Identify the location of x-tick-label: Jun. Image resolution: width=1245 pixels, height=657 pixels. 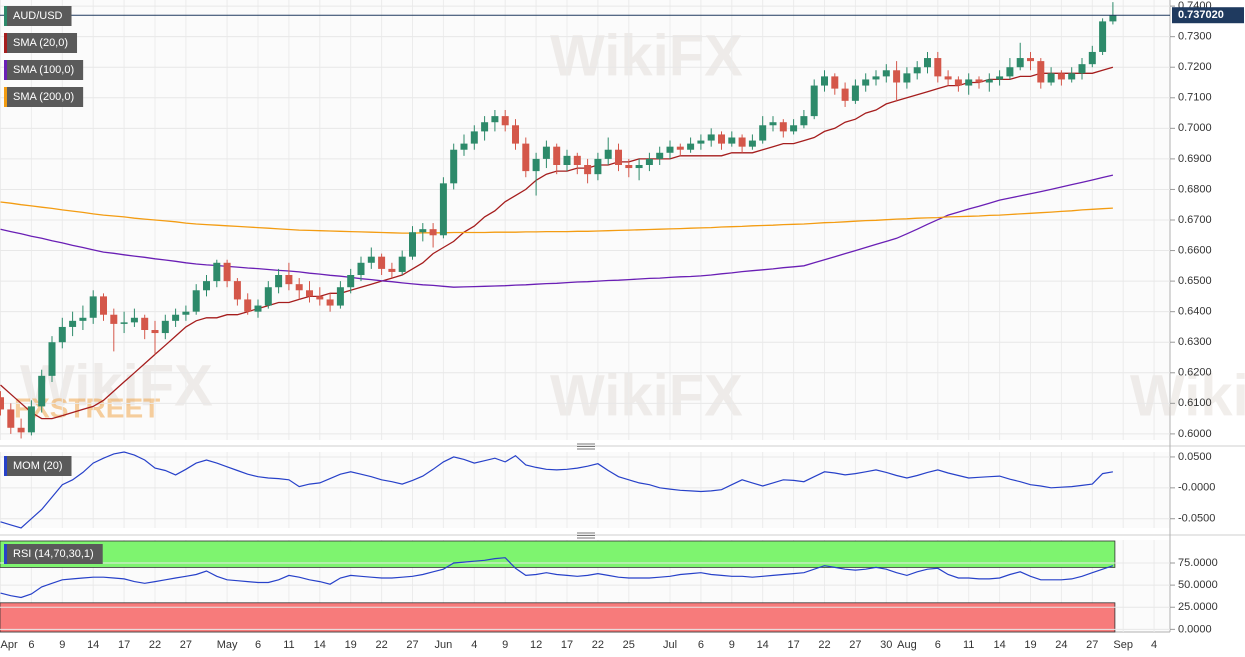
(444, 645).